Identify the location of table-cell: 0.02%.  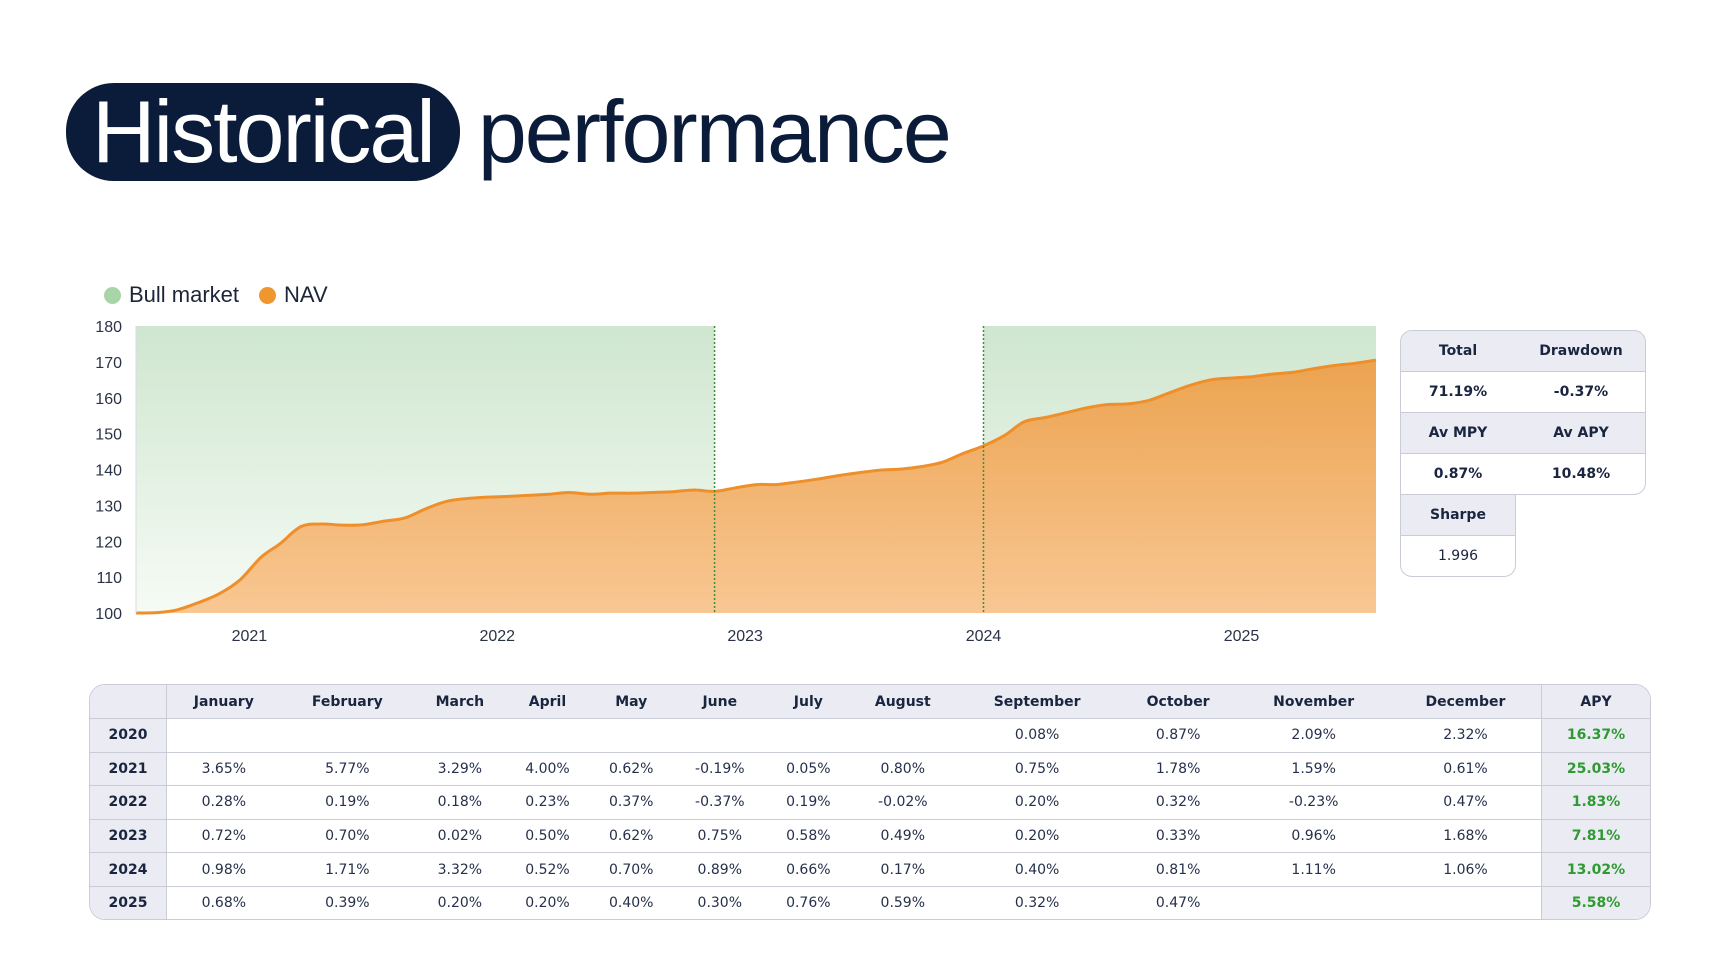
(460, 836).